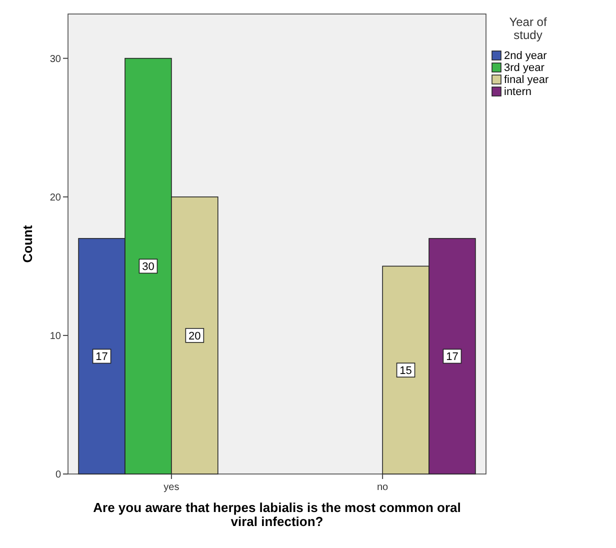 The height and width of the screenshot is (548, 616). What do you see at coordinates (58, 475) in the screenshot?
I see `y-tick-label: 0` at bounding box center [58, 475].